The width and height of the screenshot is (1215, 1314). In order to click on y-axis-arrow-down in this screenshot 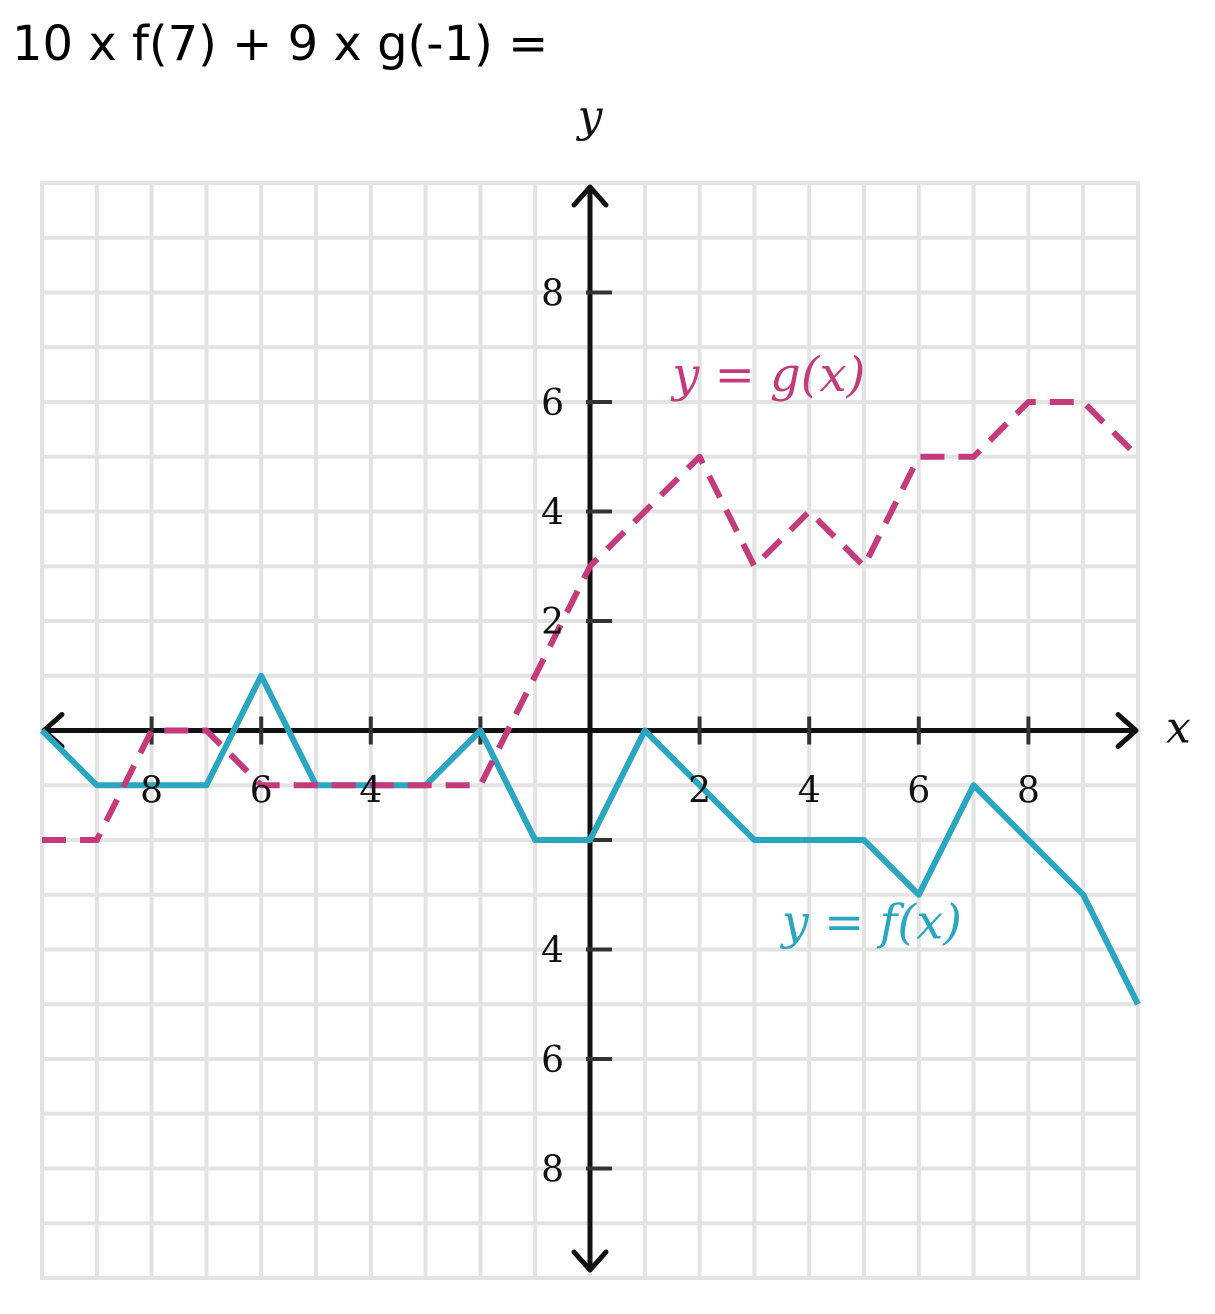, I will do `click(590, 1261)`.